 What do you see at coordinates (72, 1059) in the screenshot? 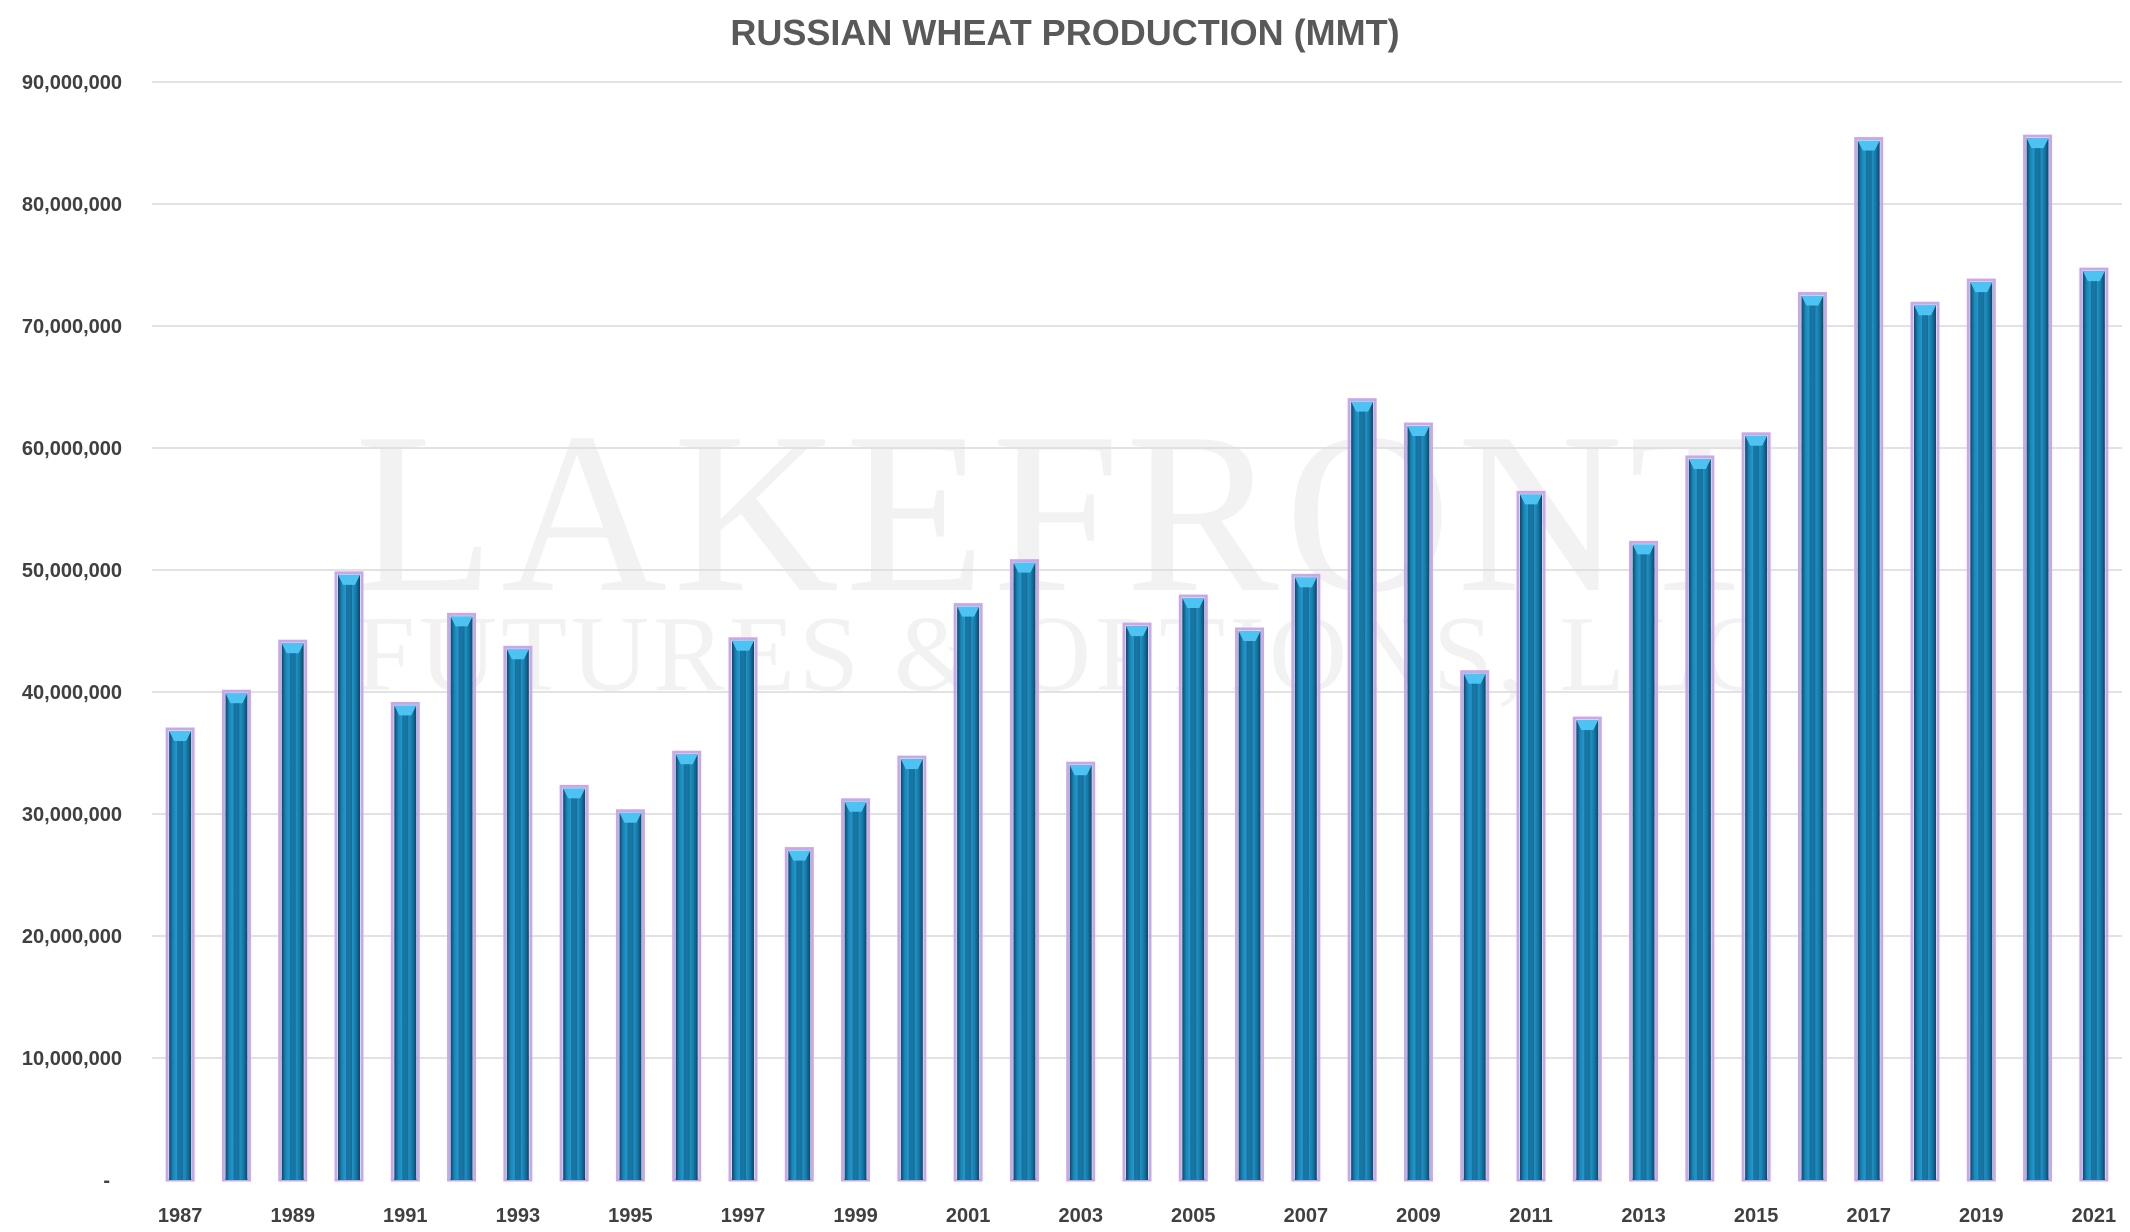
I see `y-tick-label: 10,000,000` at bounding box center [72, 1059].